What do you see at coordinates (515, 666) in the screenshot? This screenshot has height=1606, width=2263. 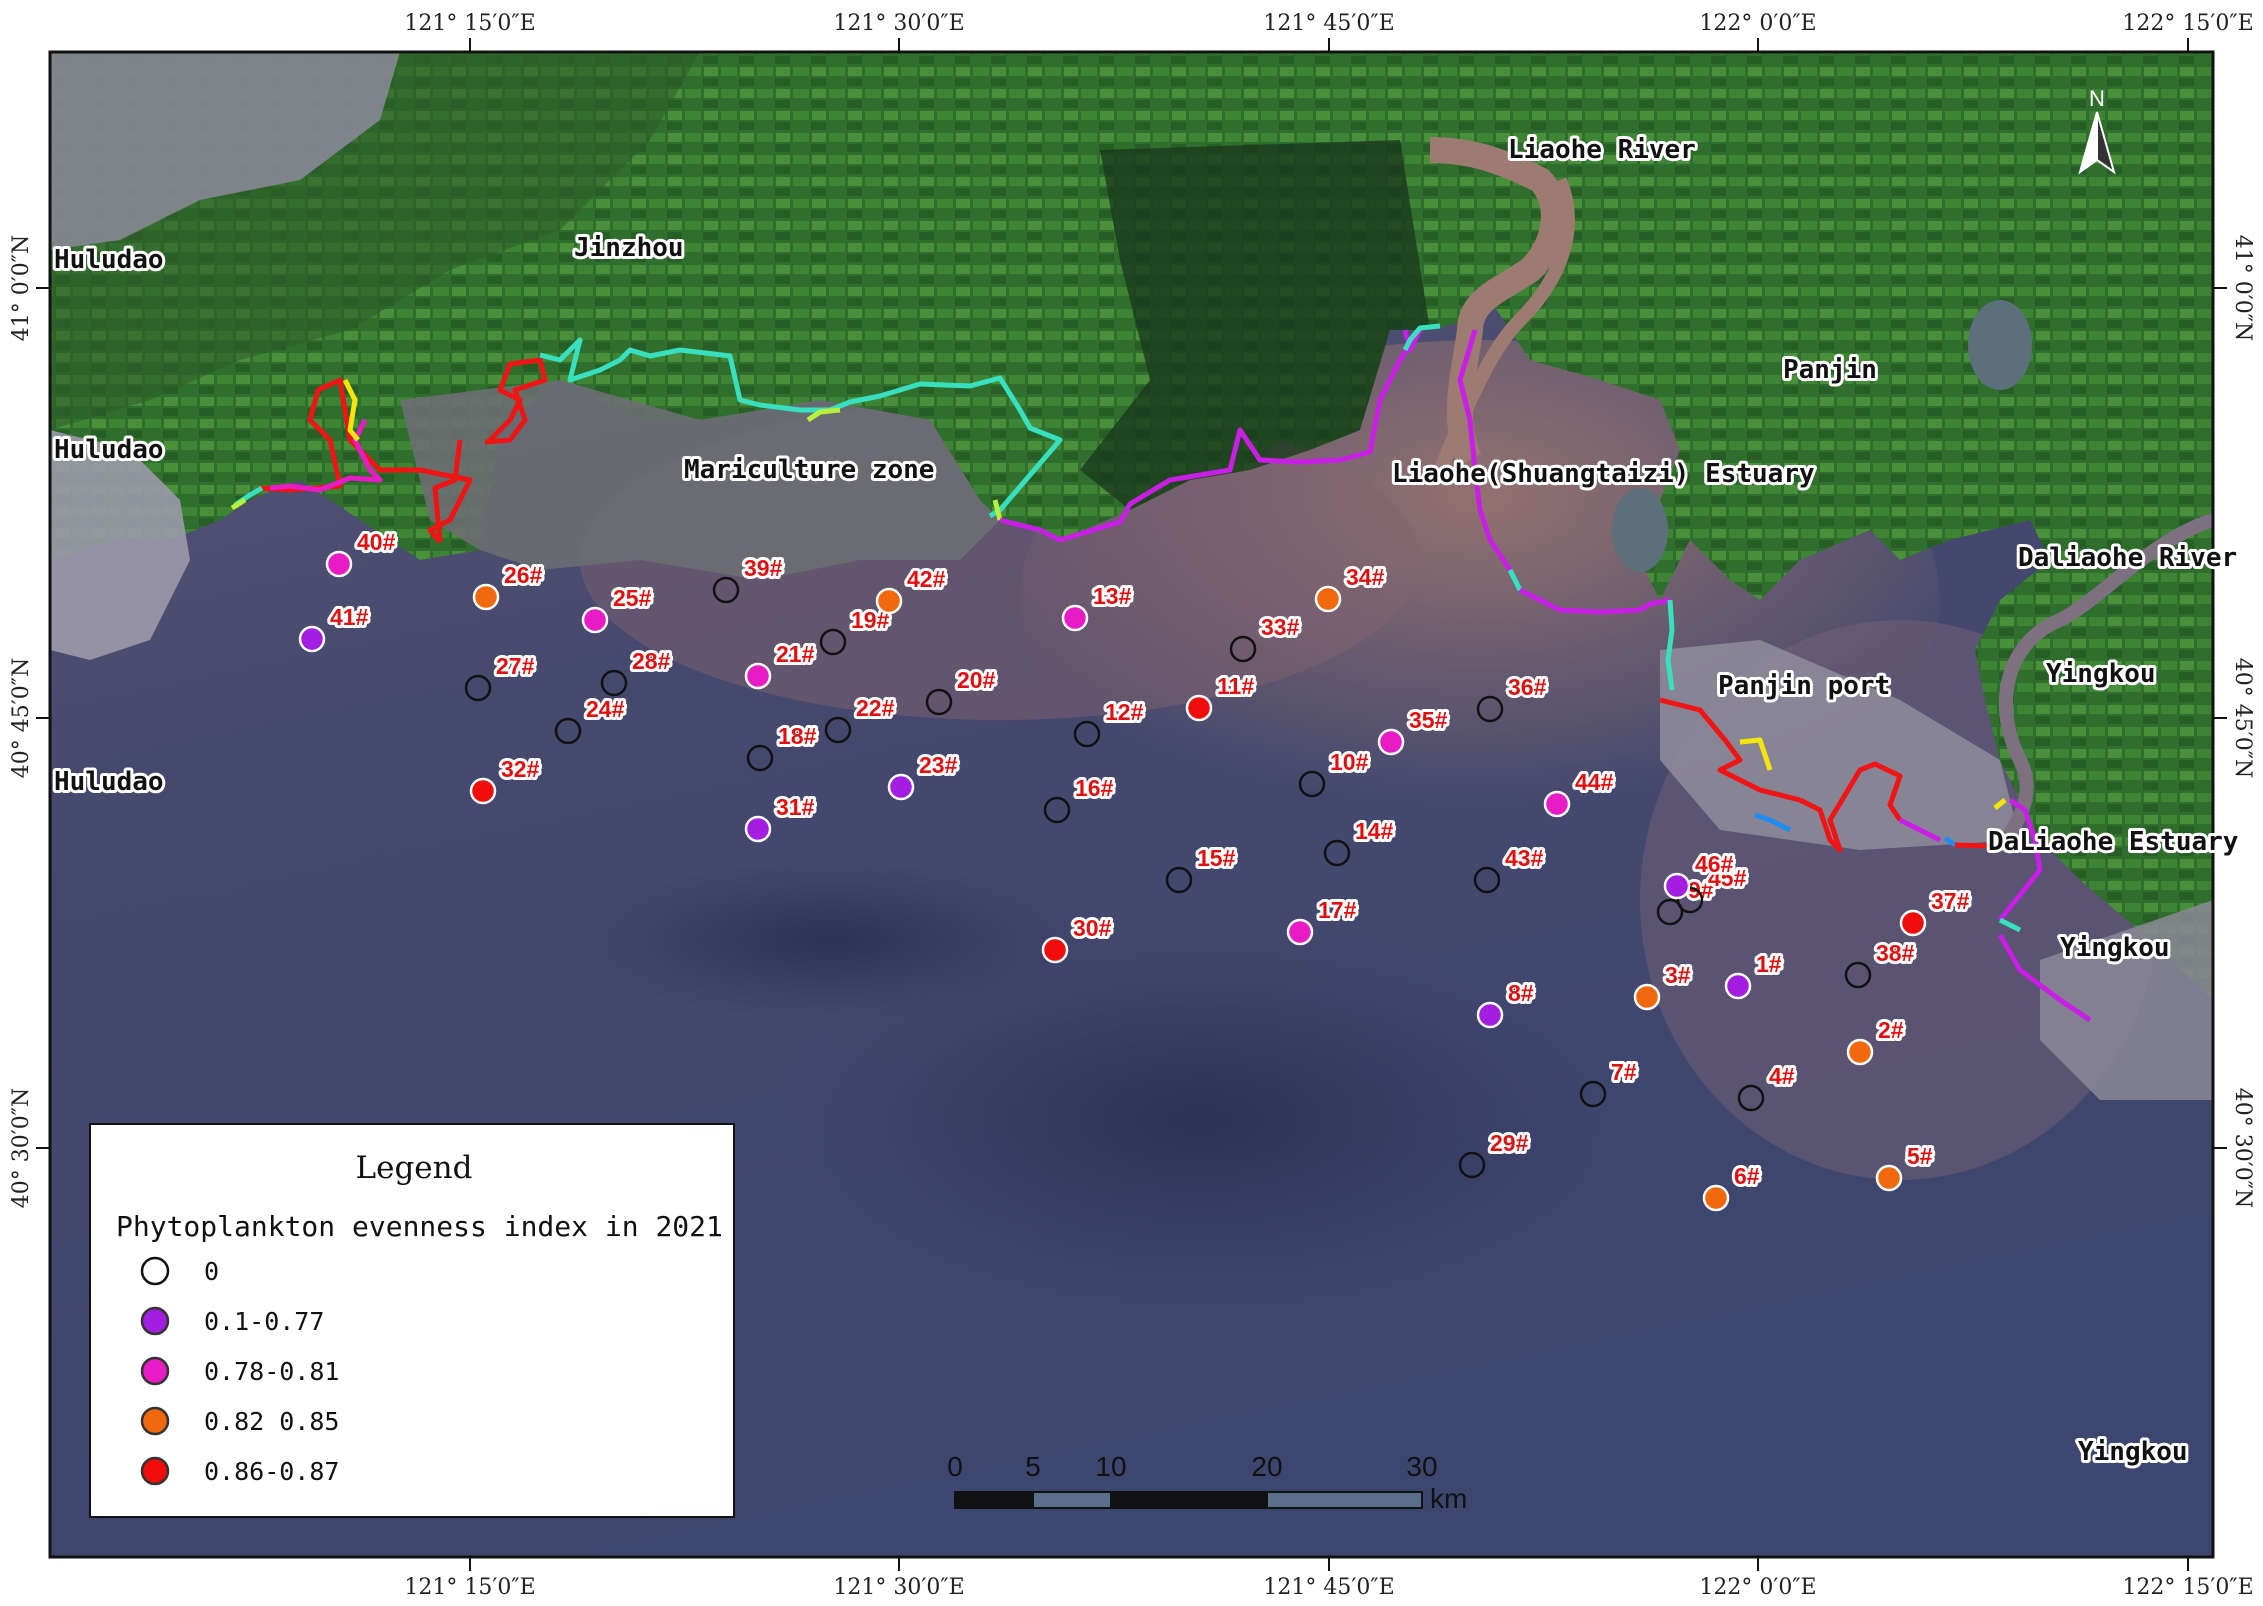 I see `station-label: 27#` at bounding box center [515, 666].